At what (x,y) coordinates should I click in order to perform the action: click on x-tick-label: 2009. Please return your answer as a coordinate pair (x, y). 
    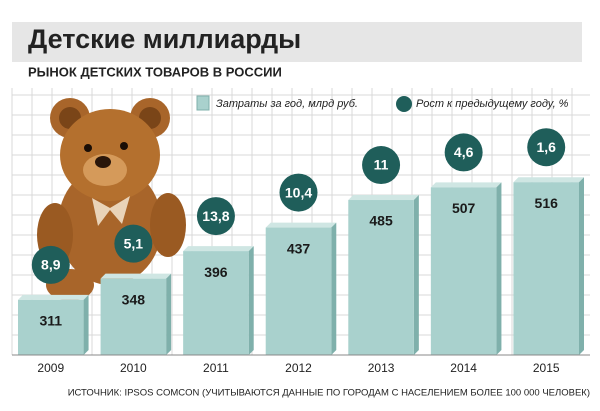
    Looking at the image, I should click on (50, 368).